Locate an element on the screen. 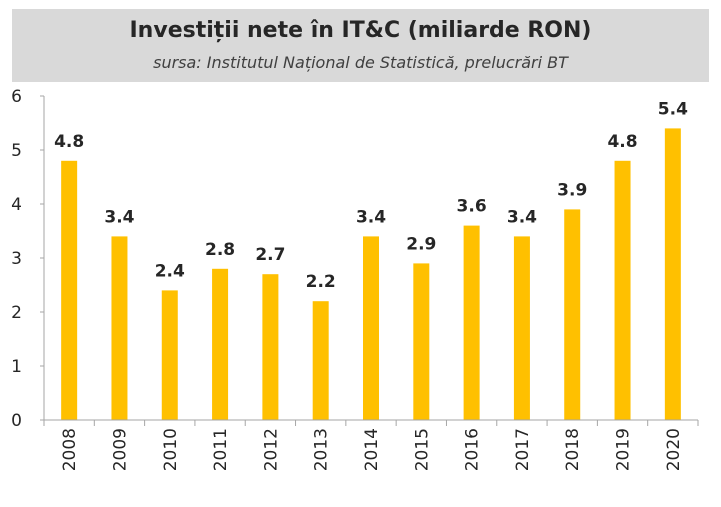  y-tick-label: 1 is located at coordinates (16, 367).